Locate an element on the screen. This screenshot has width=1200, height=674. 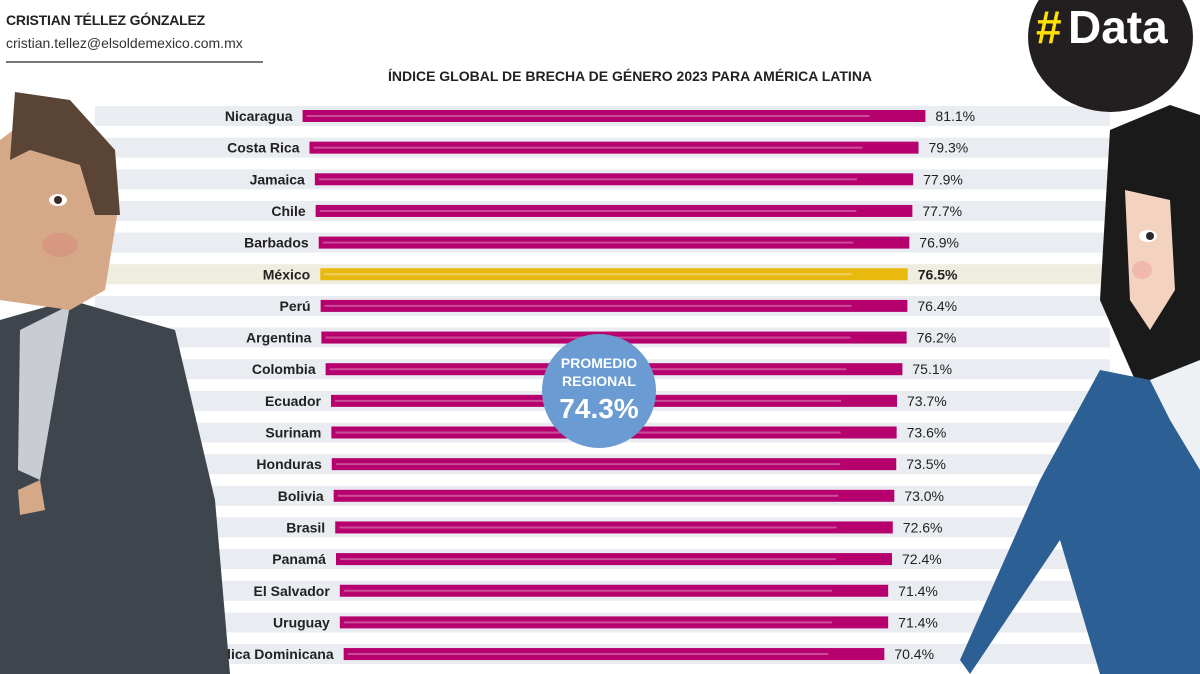
category-label: Nicaragua is located at coordinates (259, 116).